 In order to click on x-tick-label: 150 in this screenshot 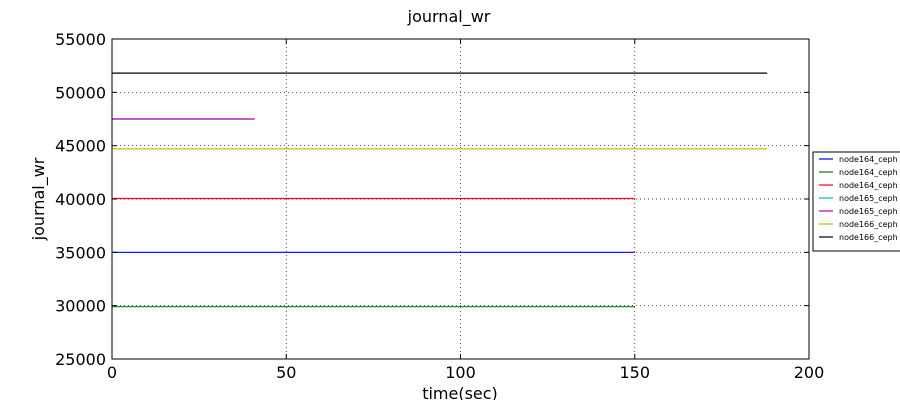, I will do `click(634, 372)`.